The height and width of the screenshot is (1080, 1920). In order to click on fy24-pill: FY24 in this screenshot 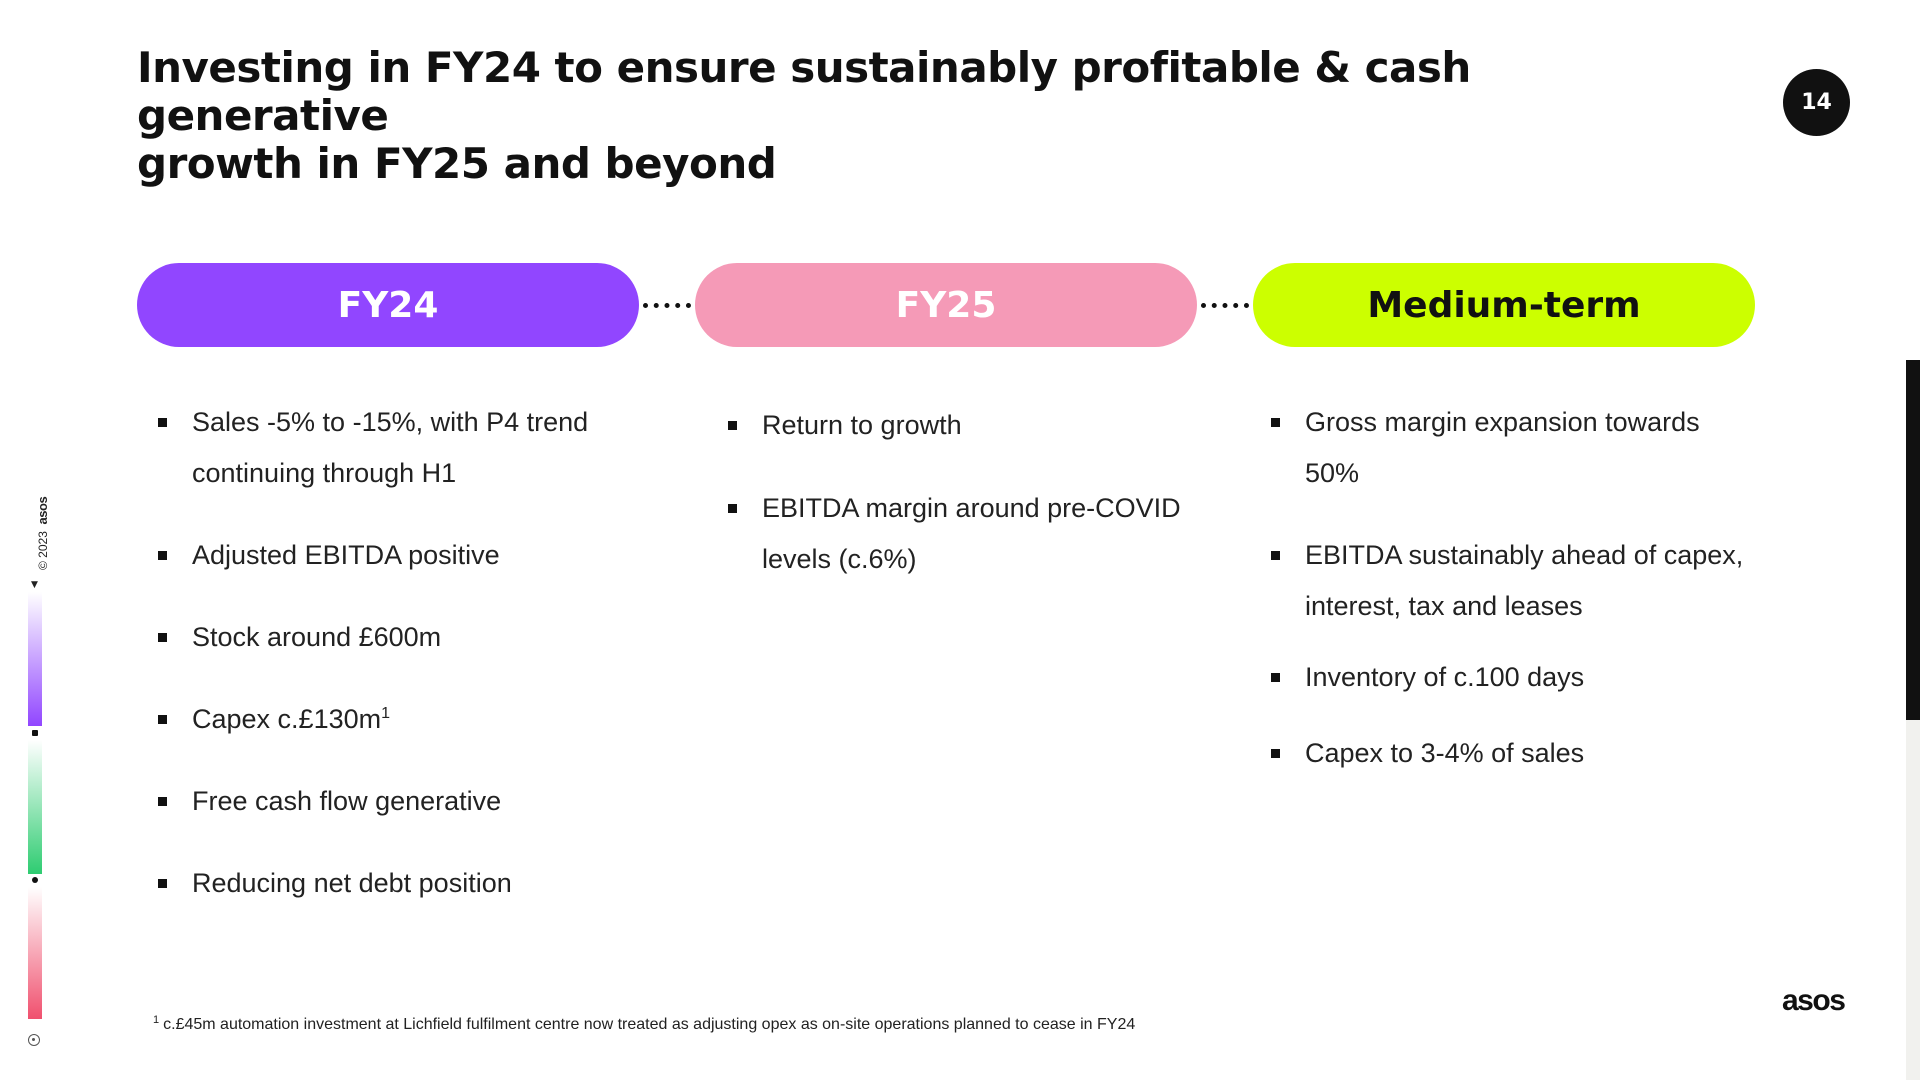, I will do `click(388, 305)`.